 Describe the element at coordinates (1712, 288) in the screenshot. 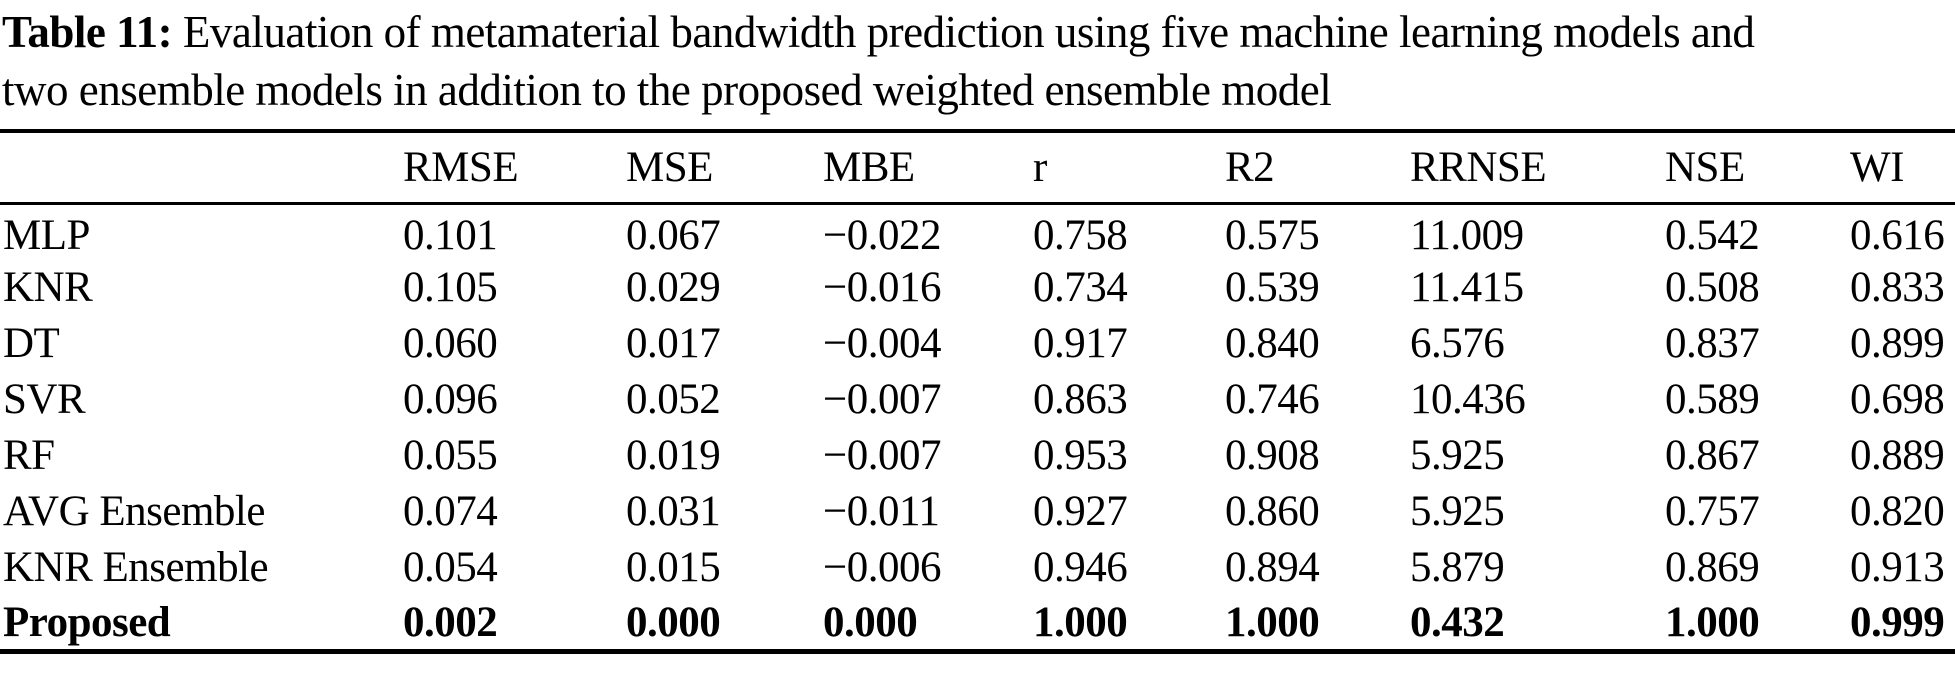

I see `metric-value-cell: 0.508` at that location.